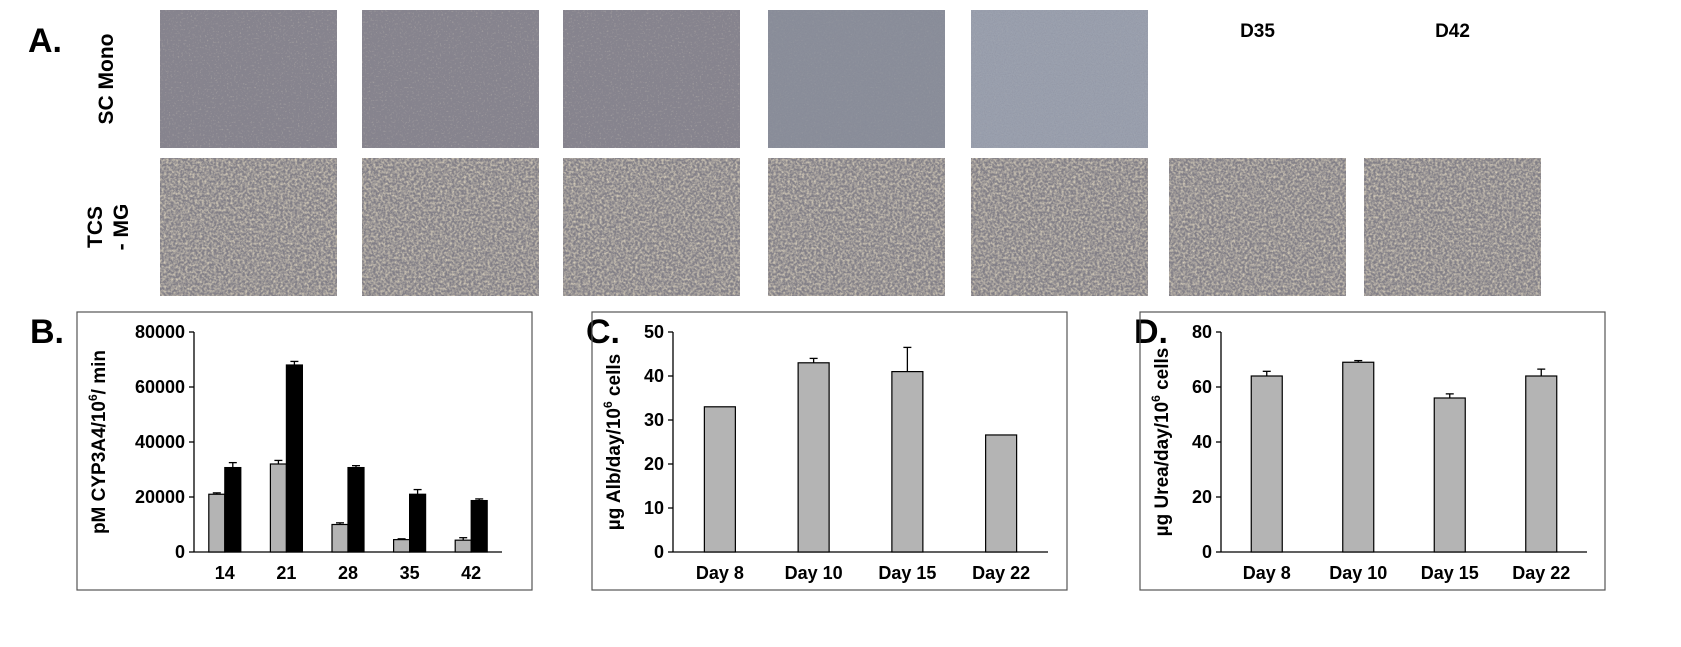  I want to click on y-axis-label: pM CYP3A4/106/ min, so click(98, 442).